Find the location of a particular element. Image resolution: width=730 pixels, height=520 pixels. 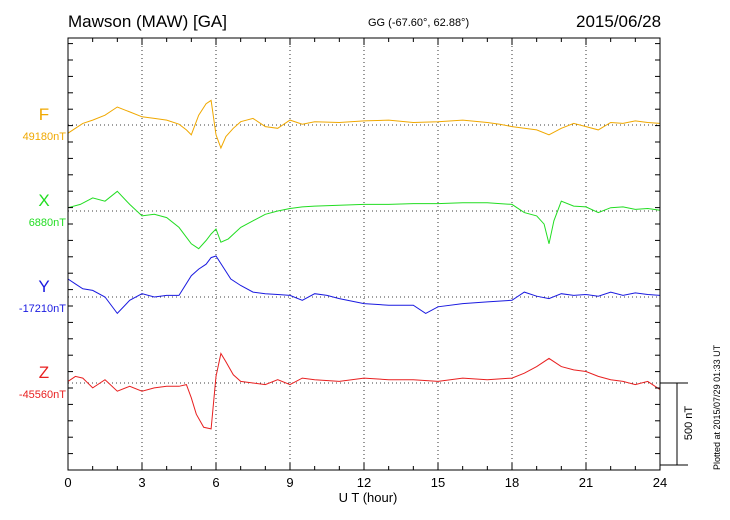

x-tick-label: 15 is located at coordinates (438, 482).